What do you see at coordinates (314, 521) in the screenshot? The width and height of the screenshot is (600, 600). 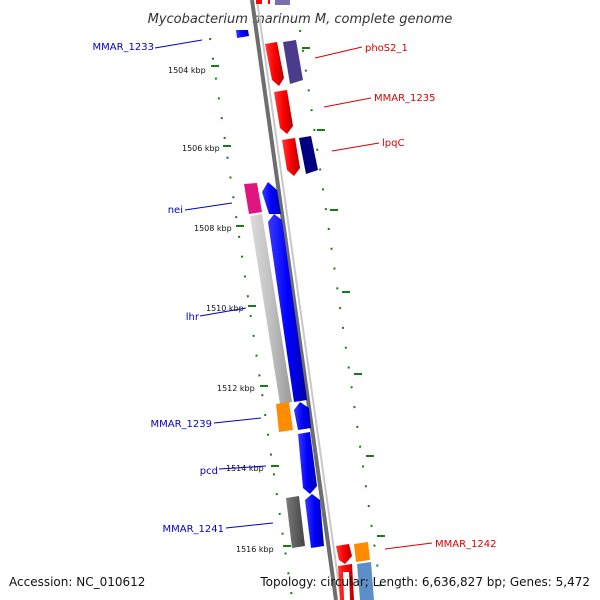 I see `feature-mmar-1241-neighbor` at bounding box center [314, 521].